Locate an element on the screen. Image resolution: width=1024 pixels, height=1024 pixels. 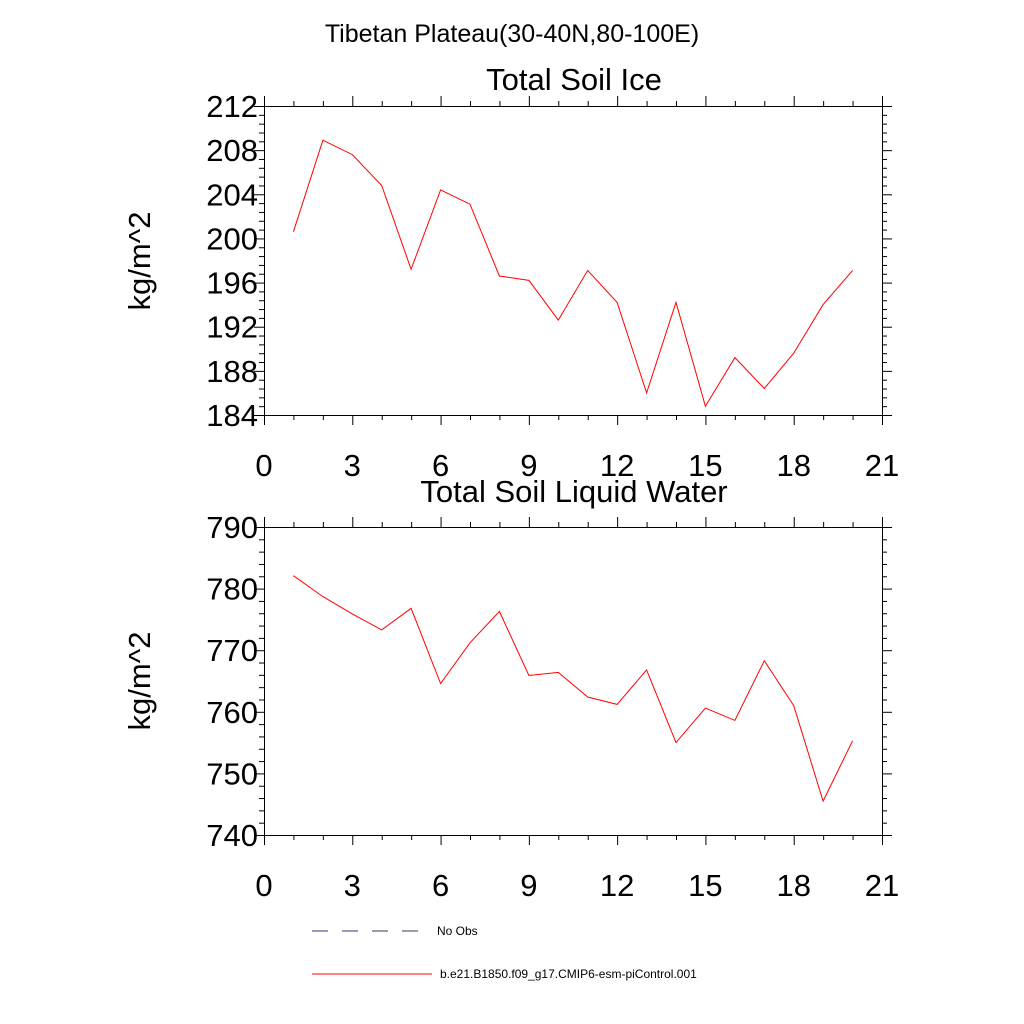
y-tick-label: 192 is located at coordinates (232, 327).